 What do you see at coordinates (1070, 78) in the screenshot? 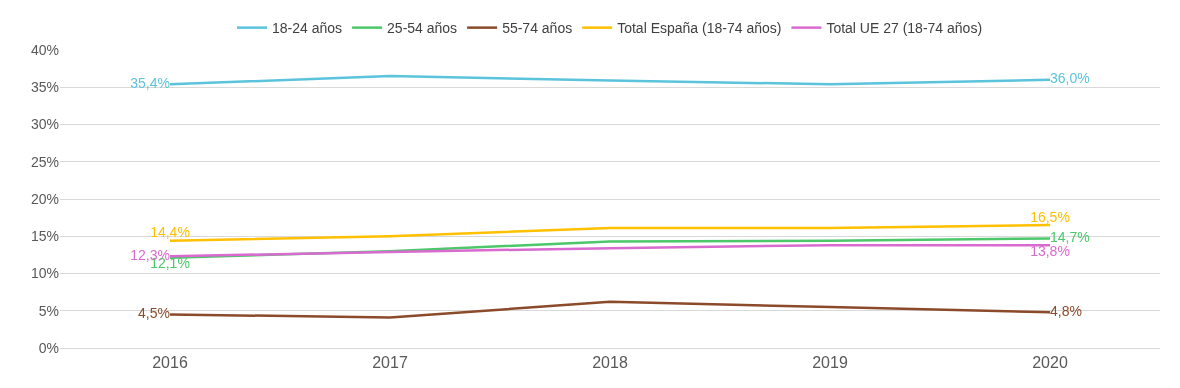
I see `data-label: 36,0%` at bounding box center [1070, 78].